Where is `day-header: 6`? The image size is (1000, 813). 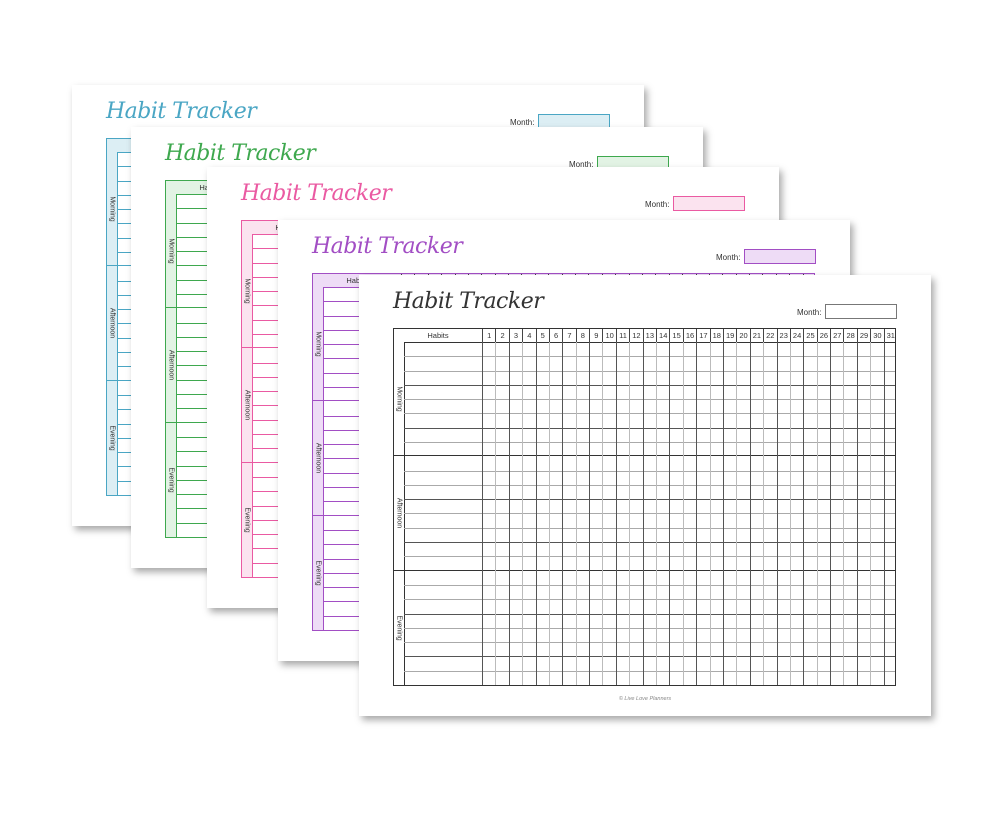 day-header: 6 is located at coordinates (555, 335).